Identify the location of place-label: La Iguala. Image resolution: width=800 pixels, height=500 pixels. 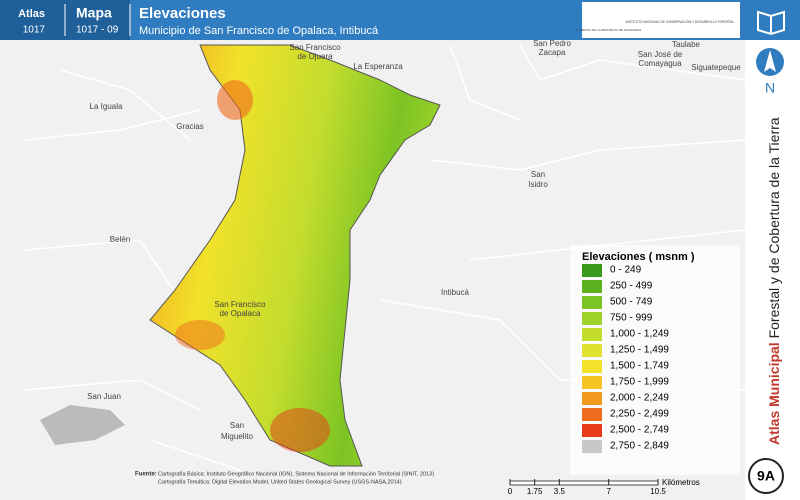
(106, 106).